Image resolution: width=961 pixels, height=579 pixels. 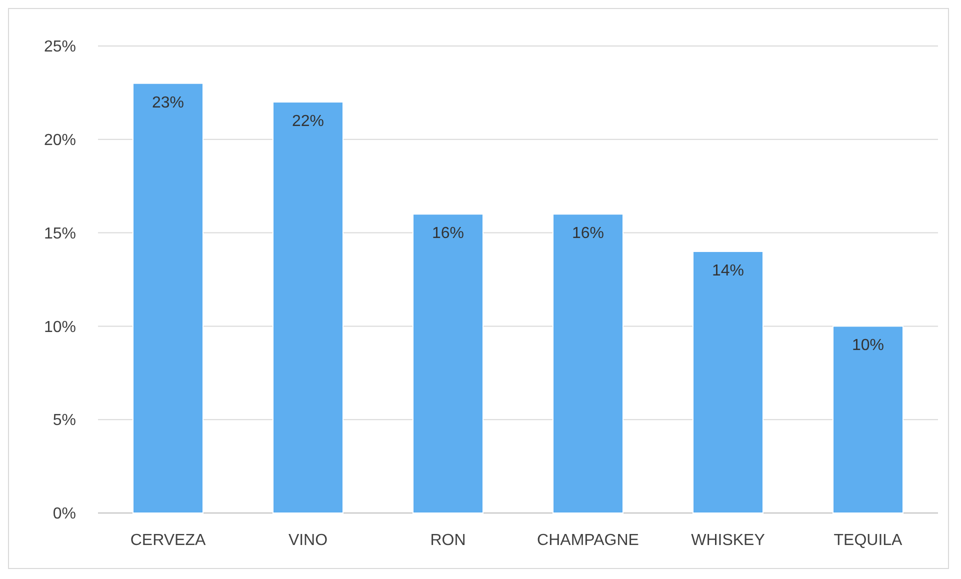 What do you see at coordinates (60, 47) in the screenshot?
I see `y-tick-label: 25%` at bounding box center [60, 47].